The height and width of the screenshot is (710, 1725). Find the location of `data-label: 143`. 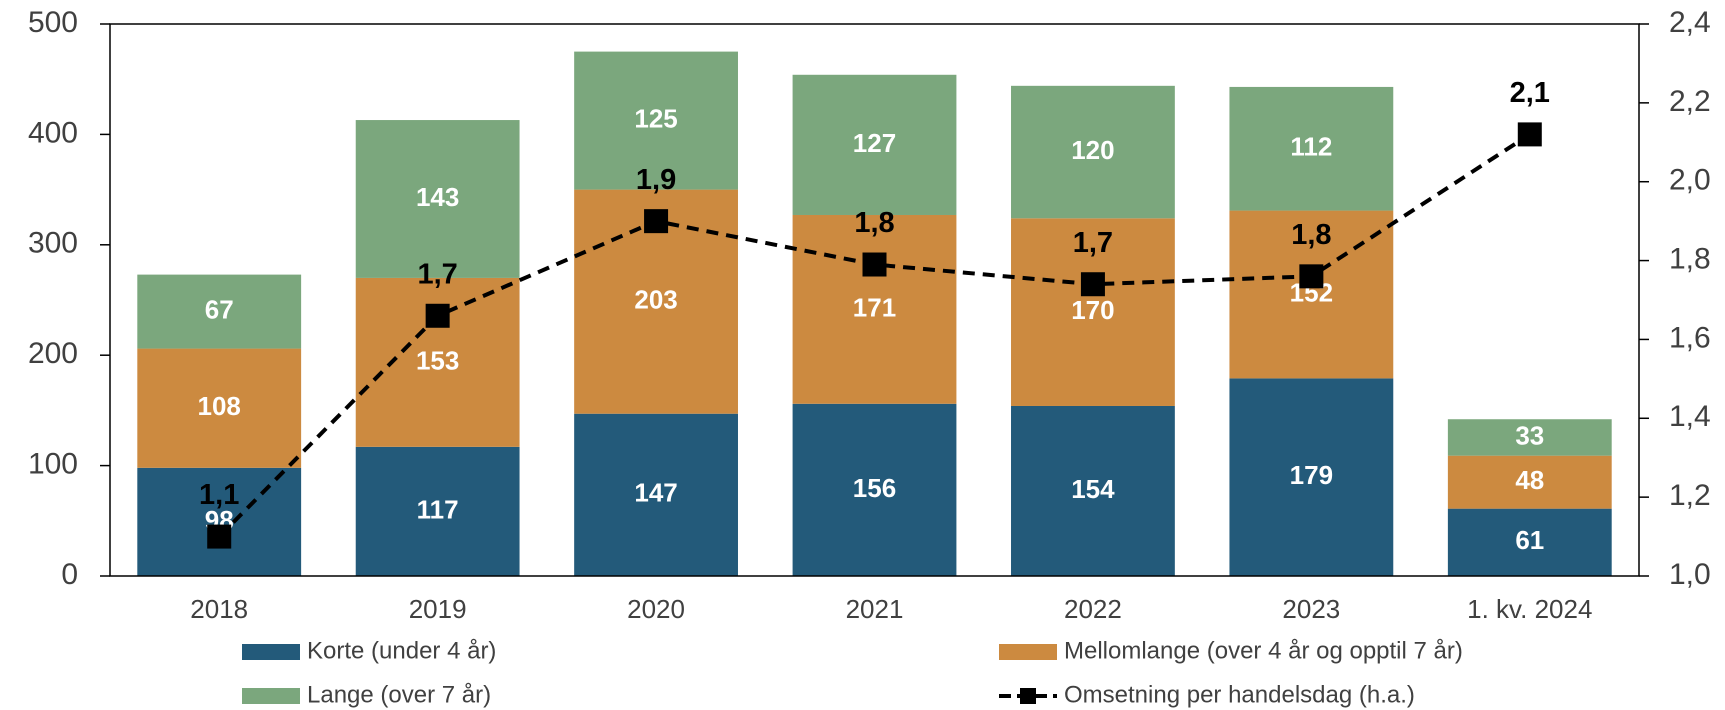

data-label: 143 is located at coordinates (437, 197).